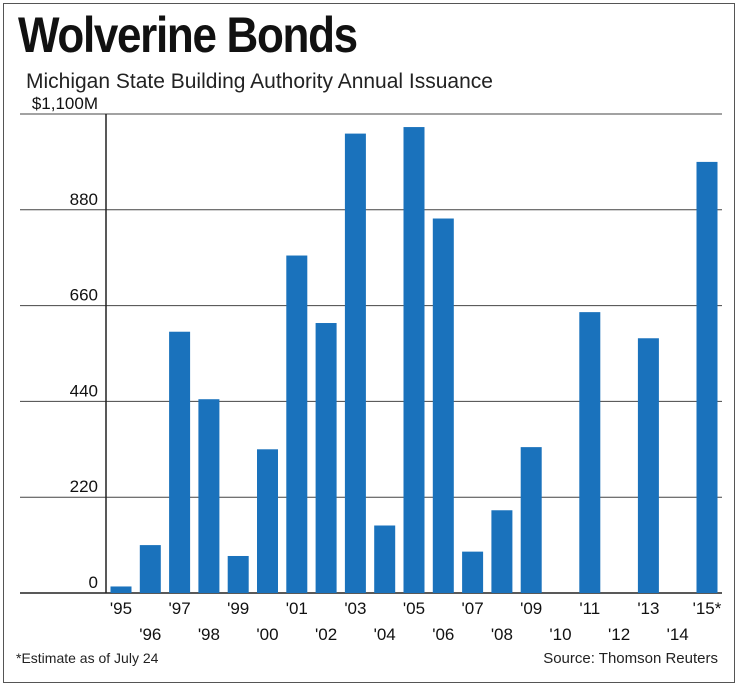  Describe the element at coordinates (188, 35) in the screenshot. I see `chart-title: Wolverine Bonds` at that location.